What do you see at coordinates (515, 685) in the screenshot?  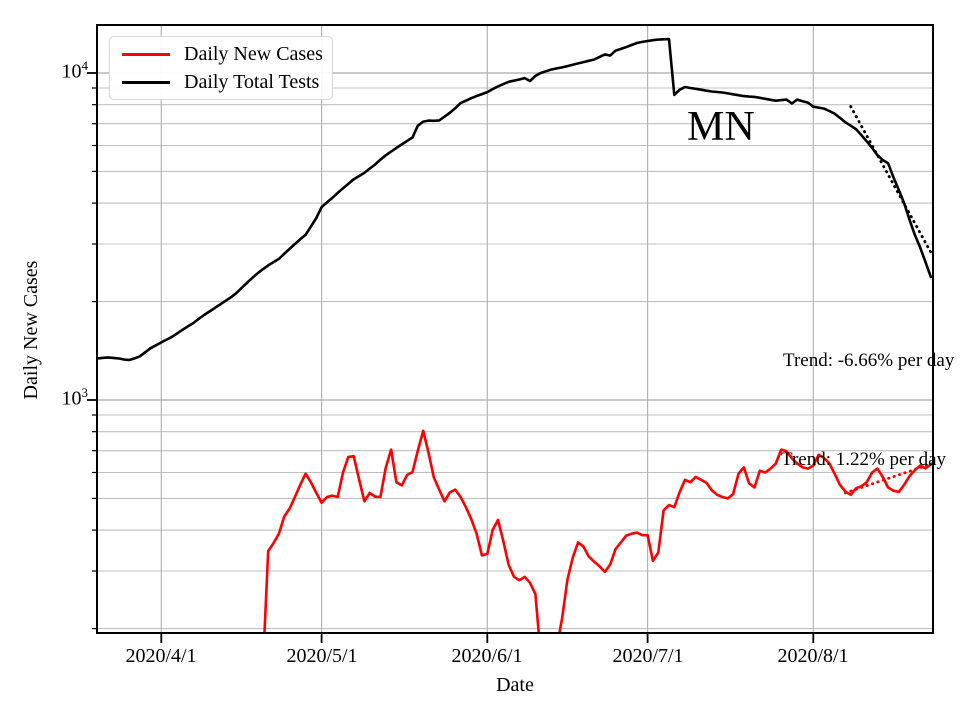 I see `x-axis-label: Date` at bounding box center [515, 685].